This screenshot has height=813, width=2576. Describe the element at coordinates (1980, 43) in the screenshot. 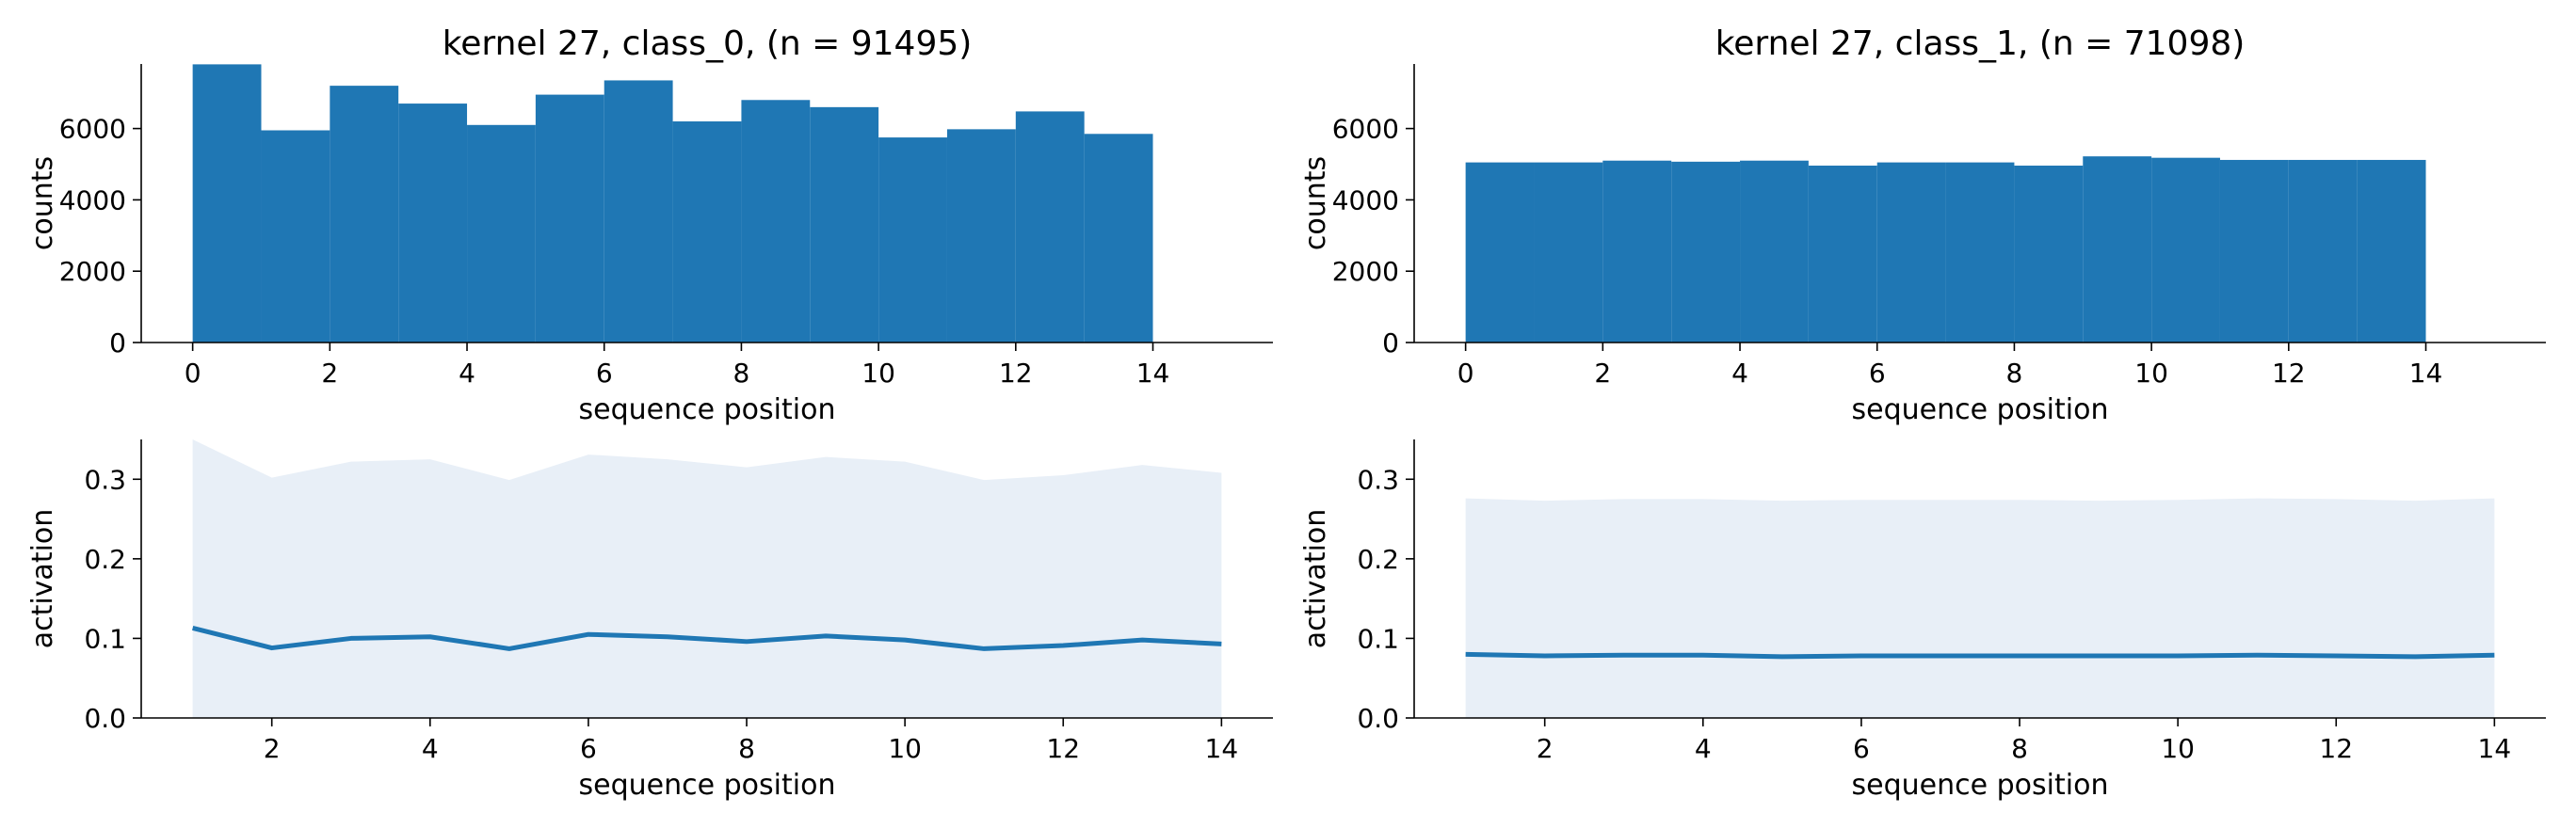

I see `chart-title: kernel 27, class_1, (n = 71098)` at that location.